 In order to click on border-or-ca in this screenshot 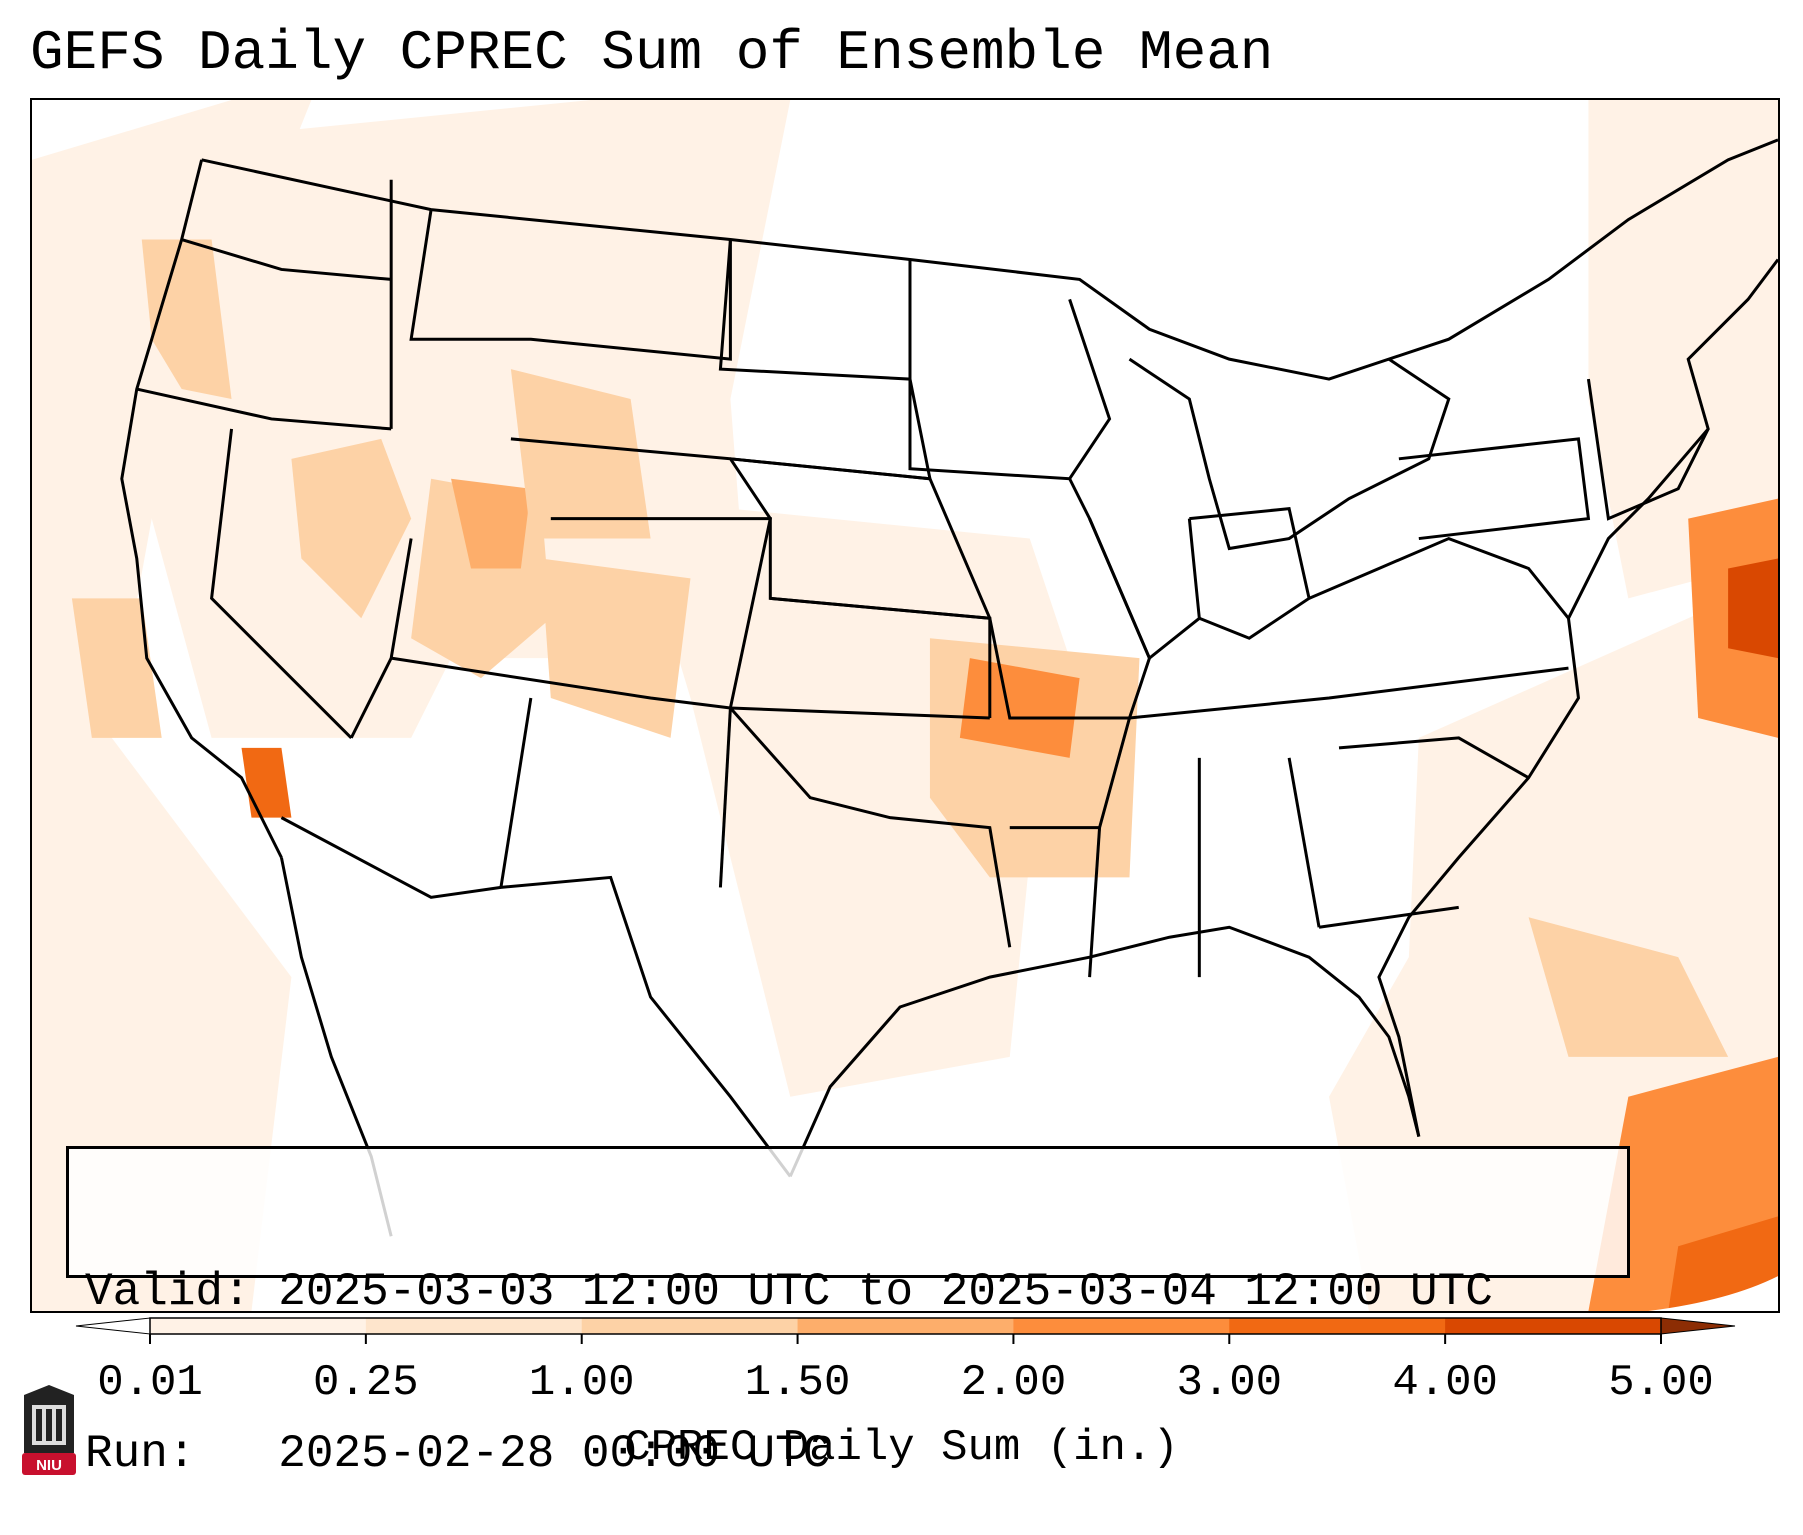, I will do `click(264, 409)`.